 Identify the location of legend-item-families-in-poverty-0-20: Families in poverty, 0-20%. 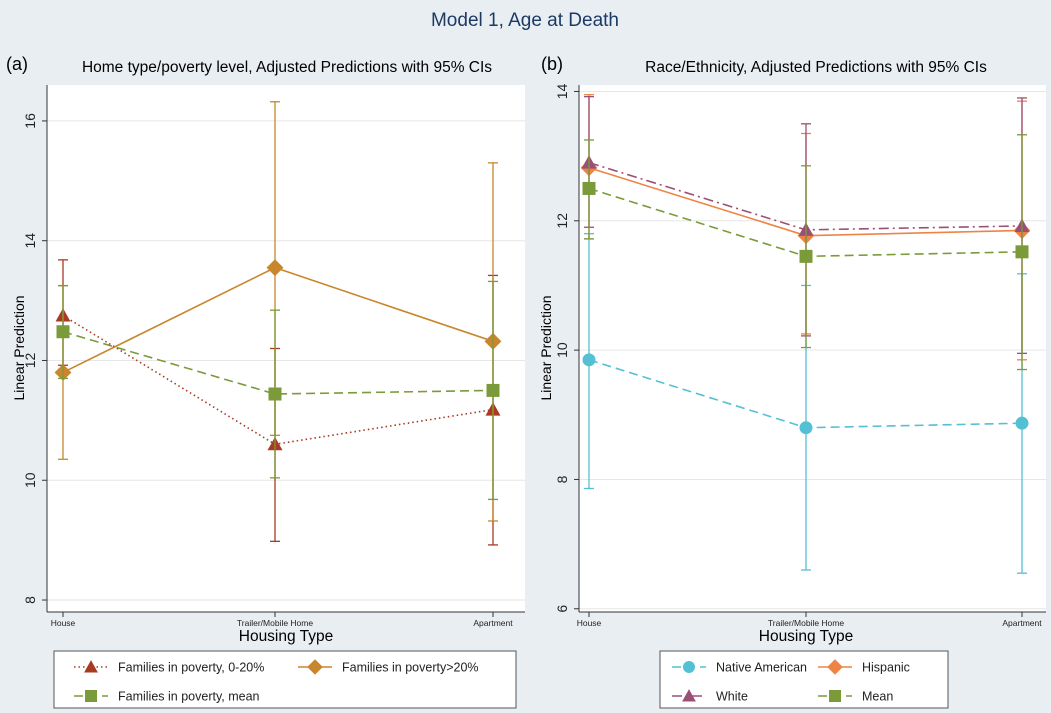
(169, 667).